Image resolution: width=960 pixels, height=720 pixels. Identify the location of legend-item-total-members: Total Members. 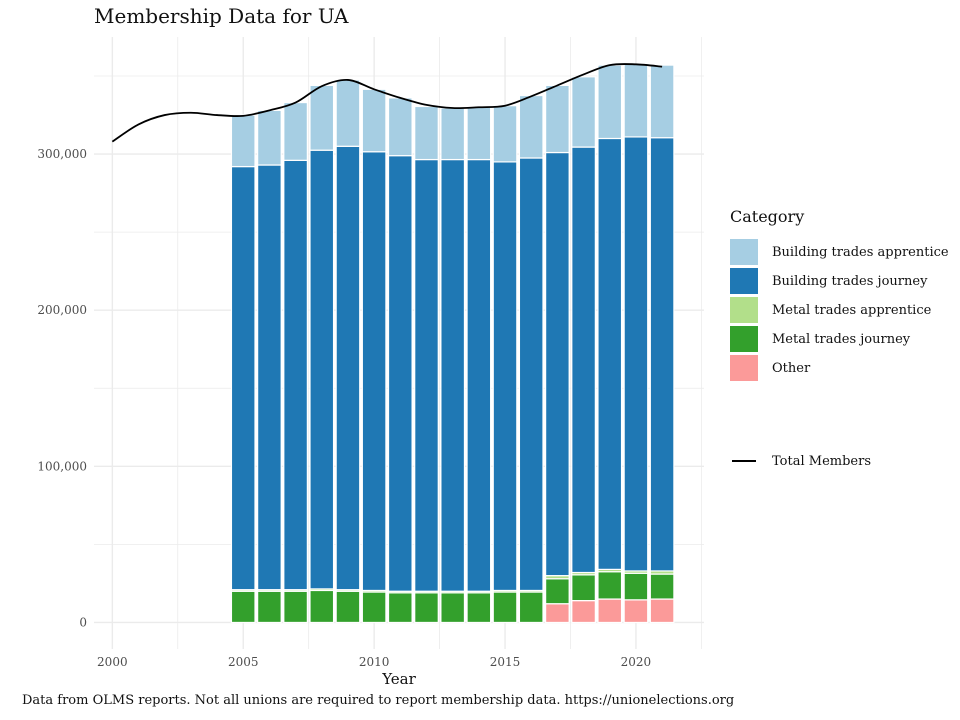
(800, 461).